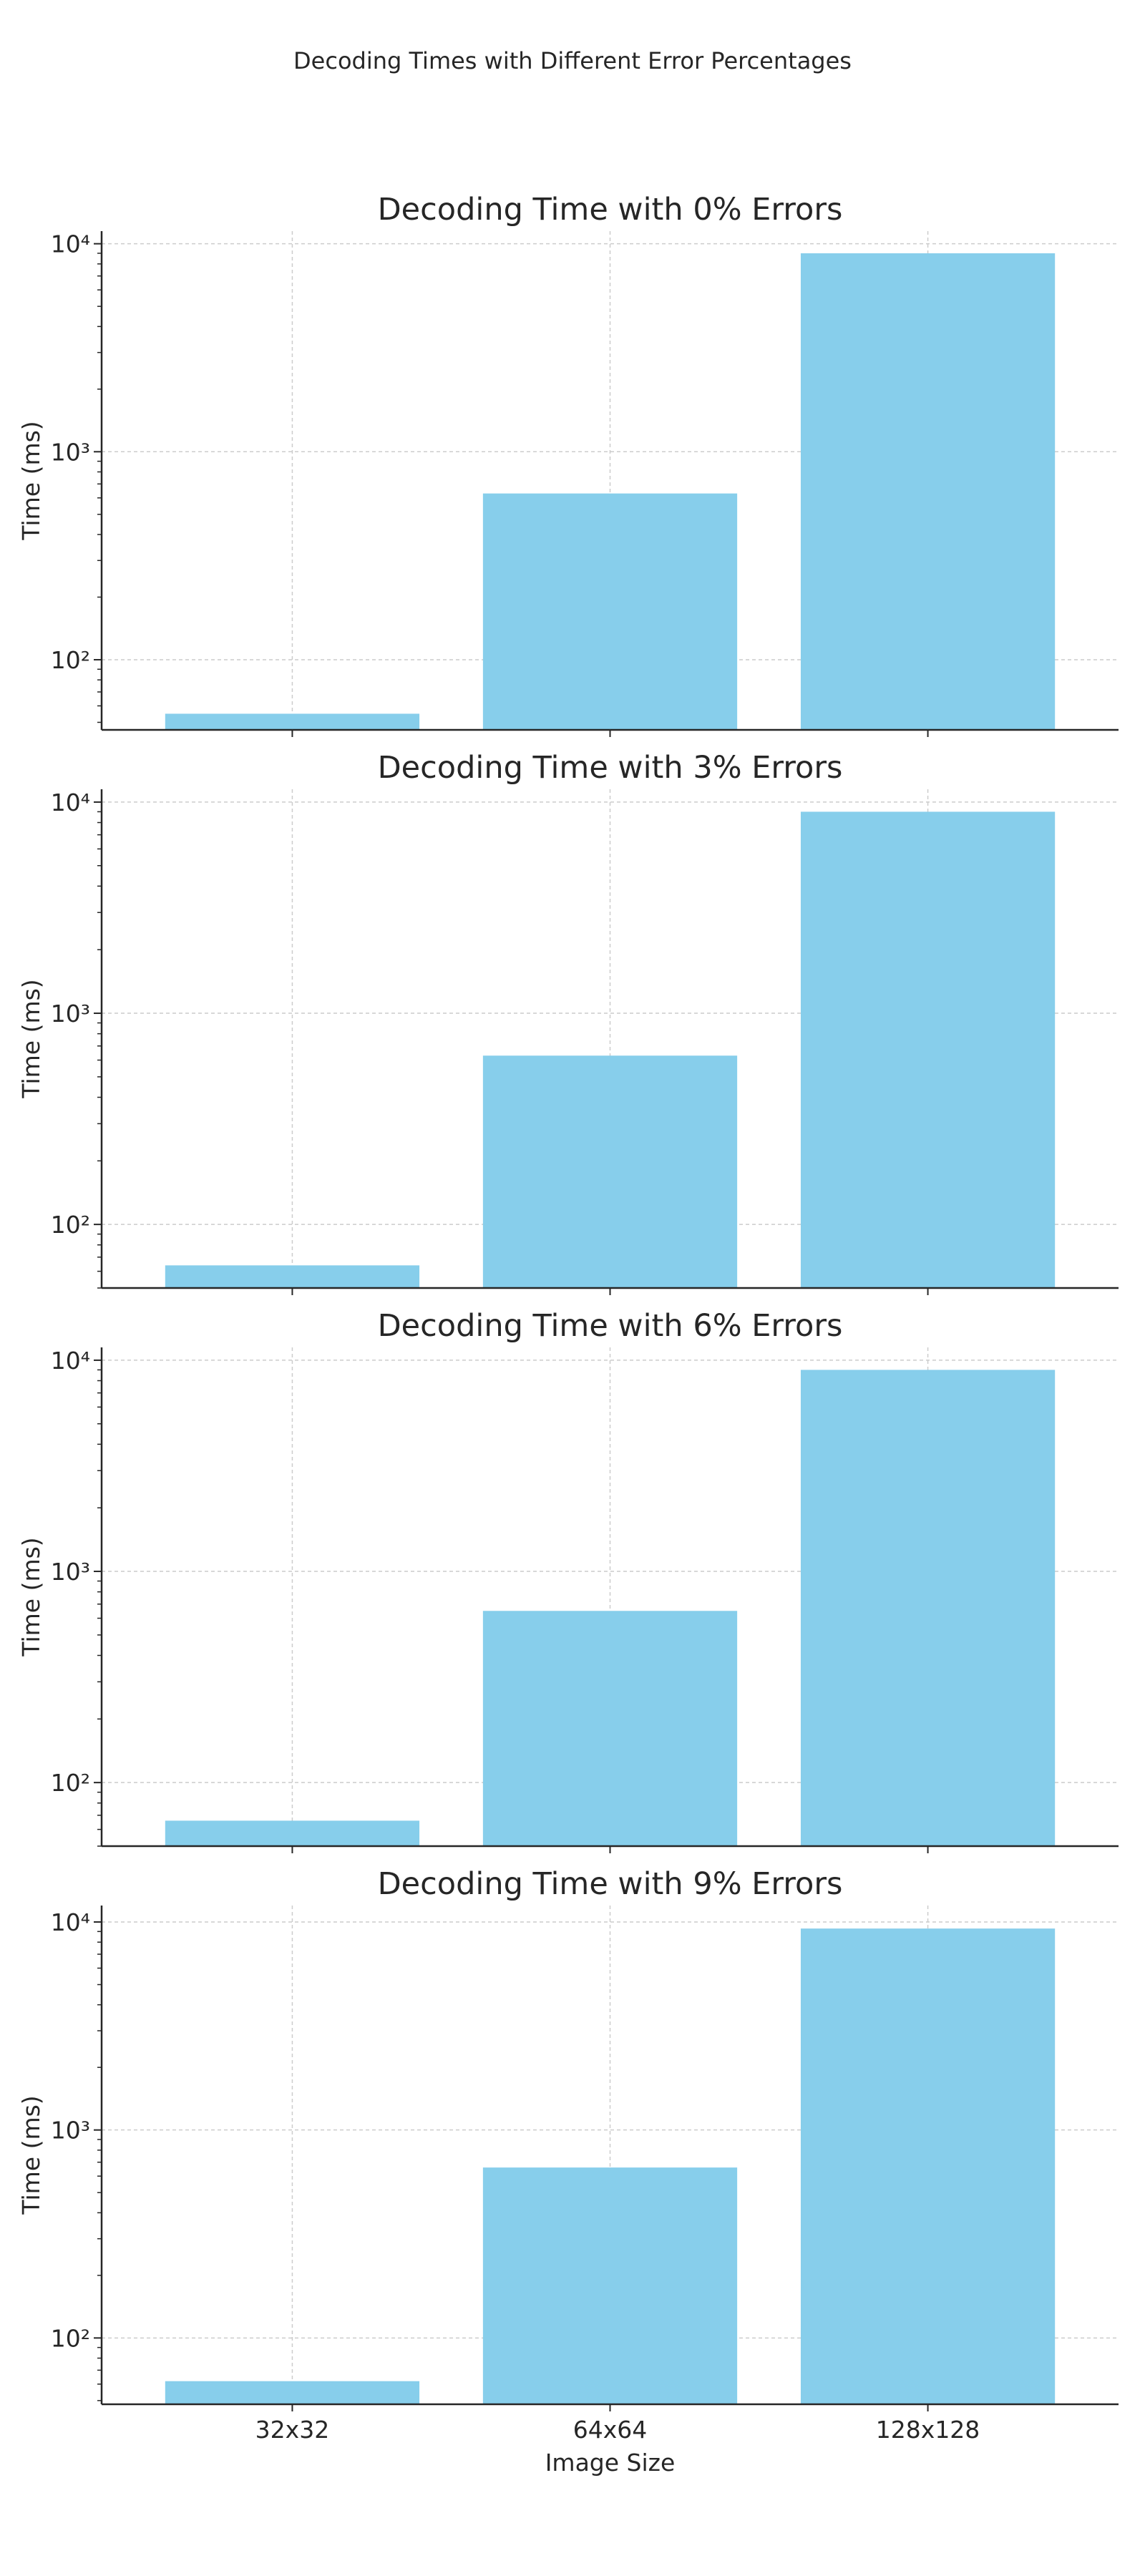 Image resolution: width=1145 pixels, height=2576 pixels. I want to click on chart-title: Decoding Time with 3% Errors, so click(610, 768).